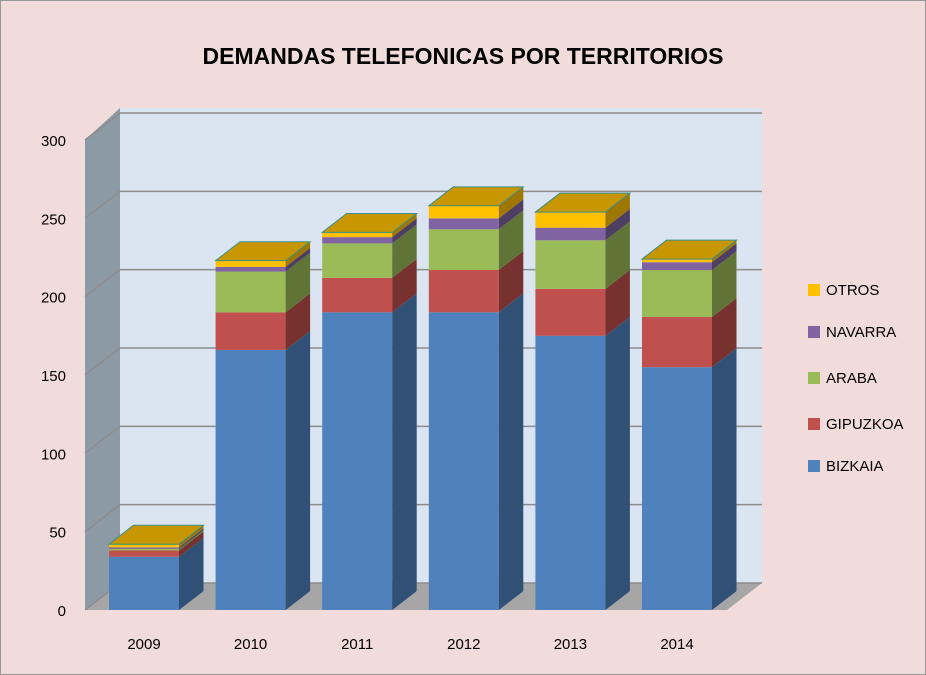 The width and height of the screenshot is (926, 675). I want to click on y-tick-label: 100, so click(53, 454).